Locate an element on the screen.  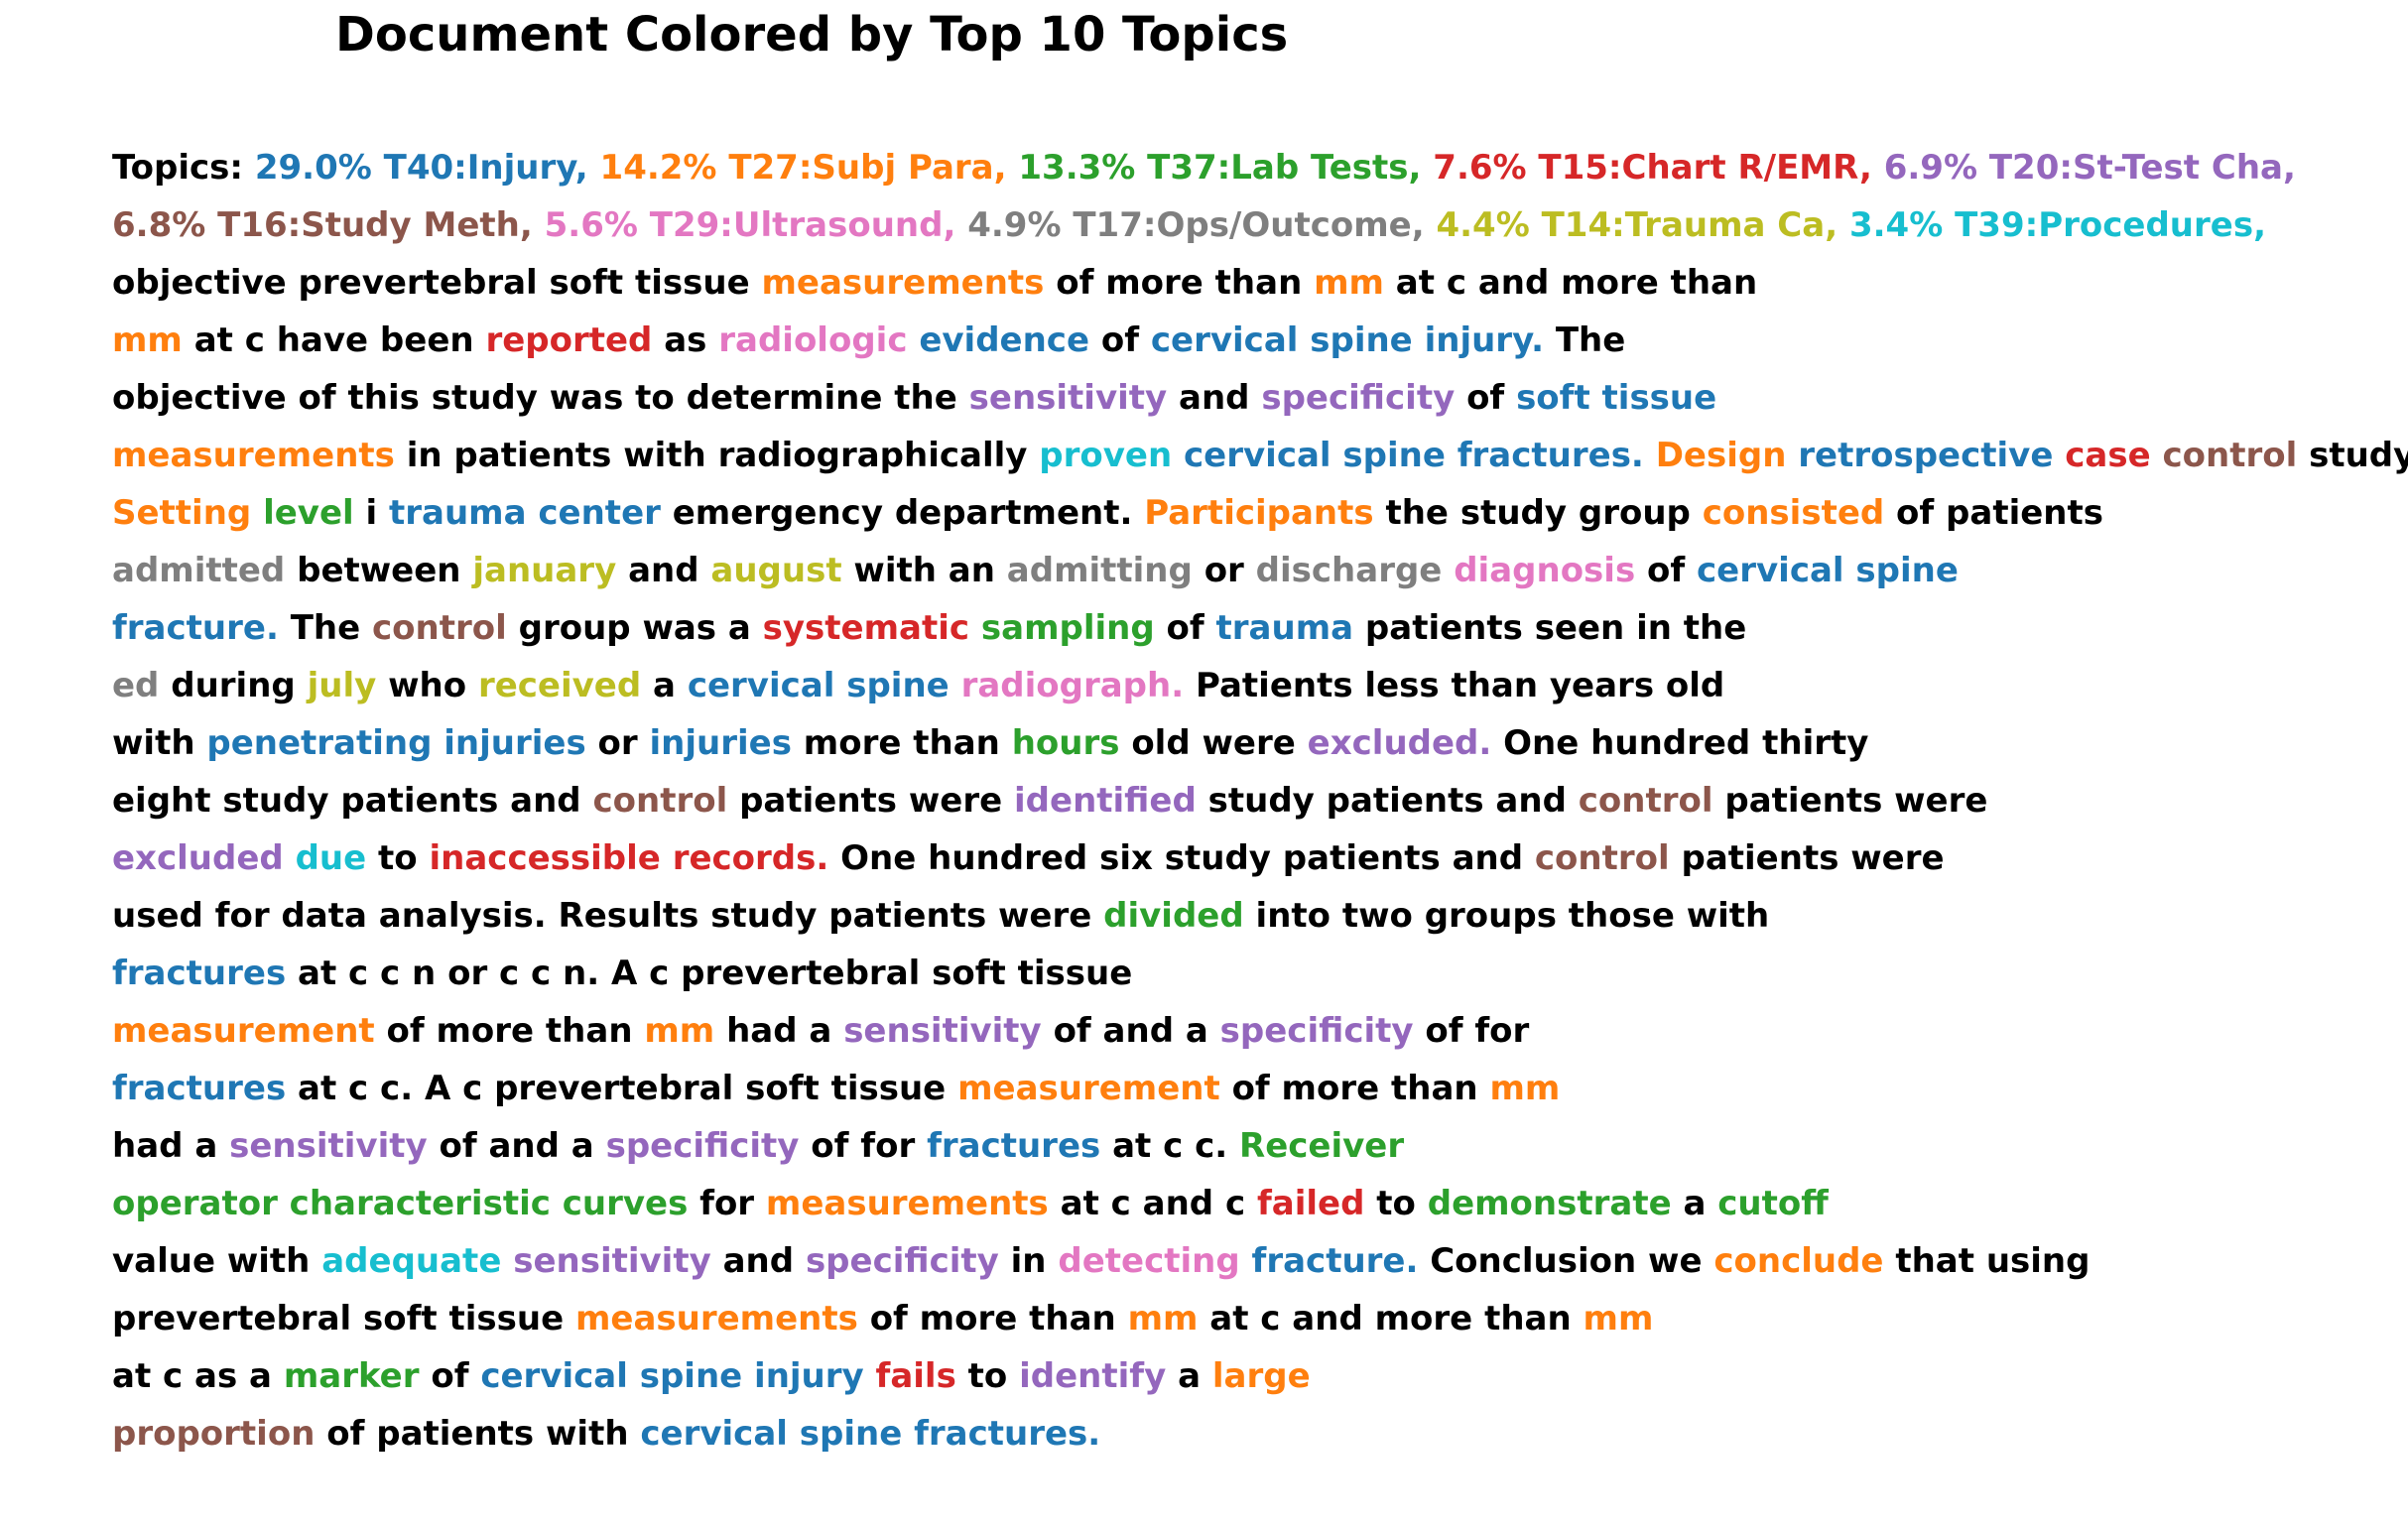
topic-word: august is located at coordinates (776, 570).